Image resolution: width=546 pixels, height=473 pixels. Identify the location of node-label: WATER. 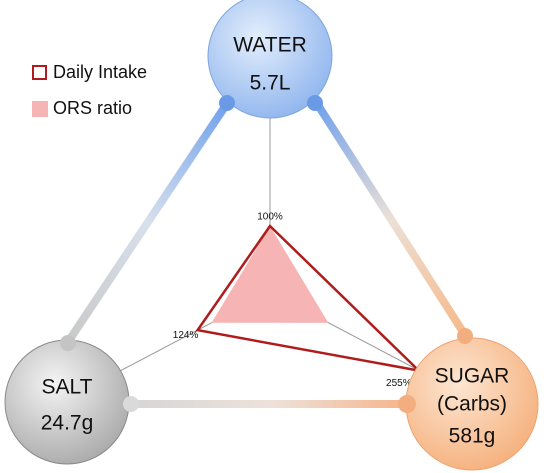
(270, 45).